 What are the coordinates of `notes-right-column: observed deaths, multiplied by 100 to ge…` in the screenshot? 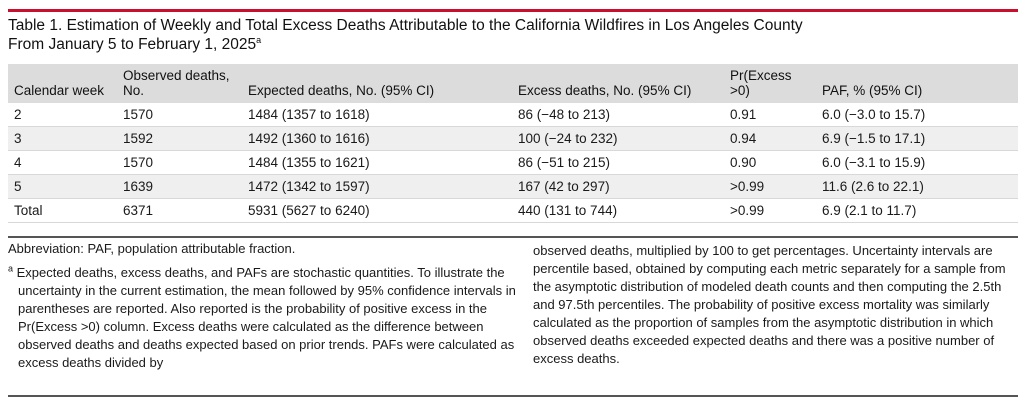 It's located at (775, 305).